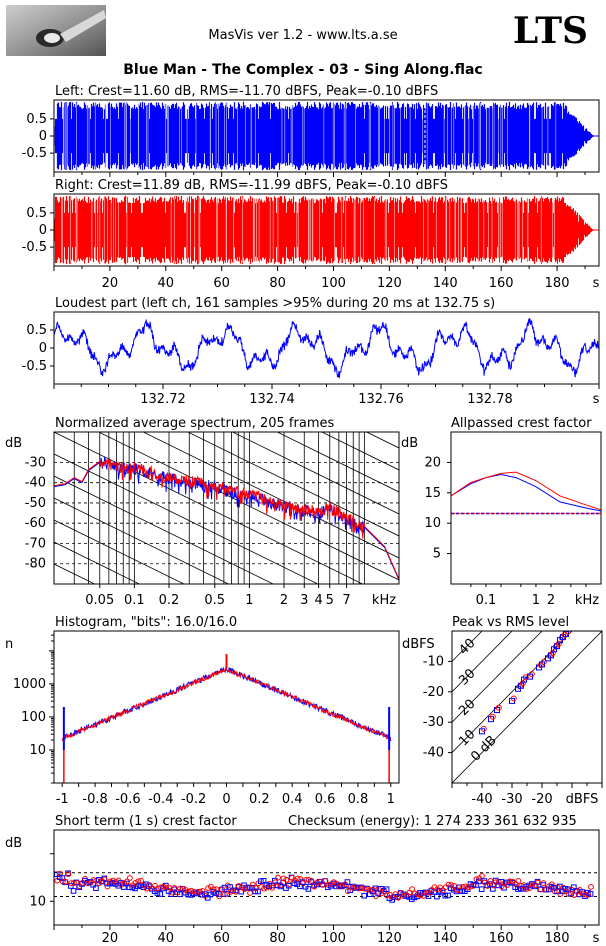  What do you see at coordinates (284, 600) in the screenshot?
I see `x-tick-label: 2` at bounding box center [284, 600].